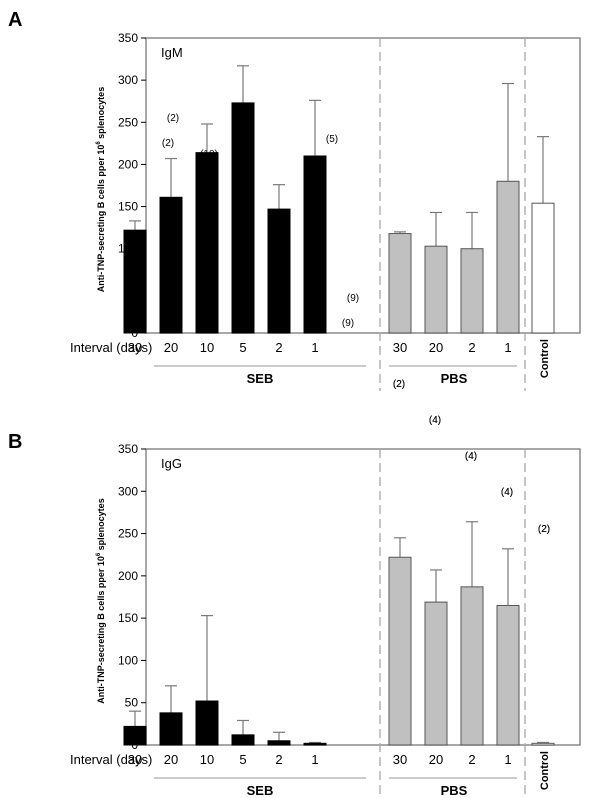  I want to click on panel-label: IgM, so click(172, 52).